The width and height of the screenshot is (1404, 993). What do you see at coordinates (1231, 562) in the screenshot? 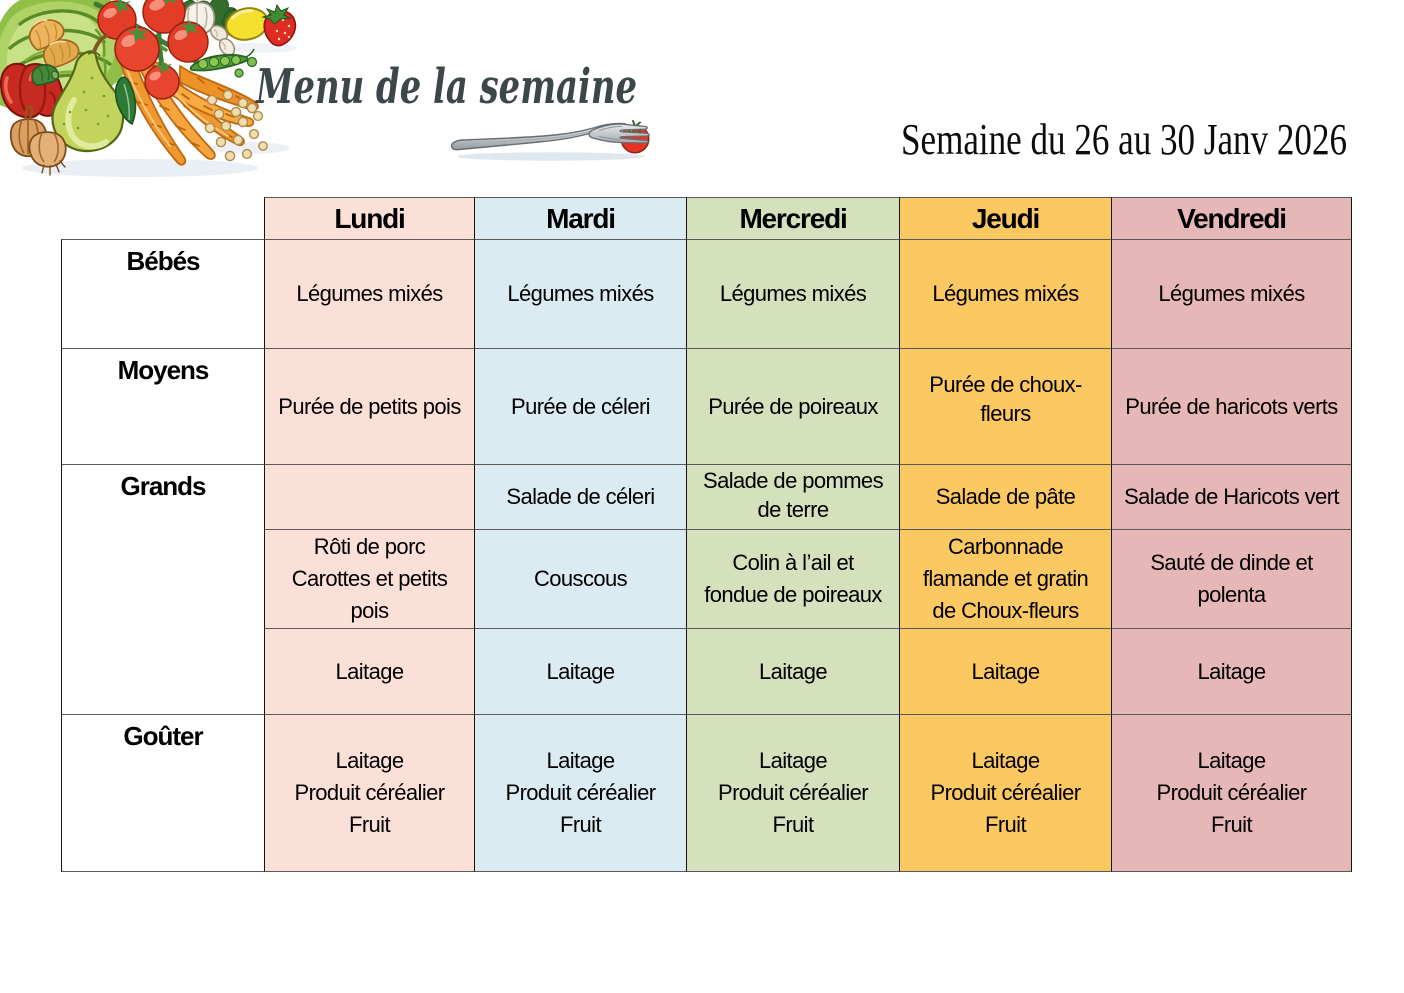
I see `menu-cell-line: Sauté de dinde et` at bounding box center [1231, 562].